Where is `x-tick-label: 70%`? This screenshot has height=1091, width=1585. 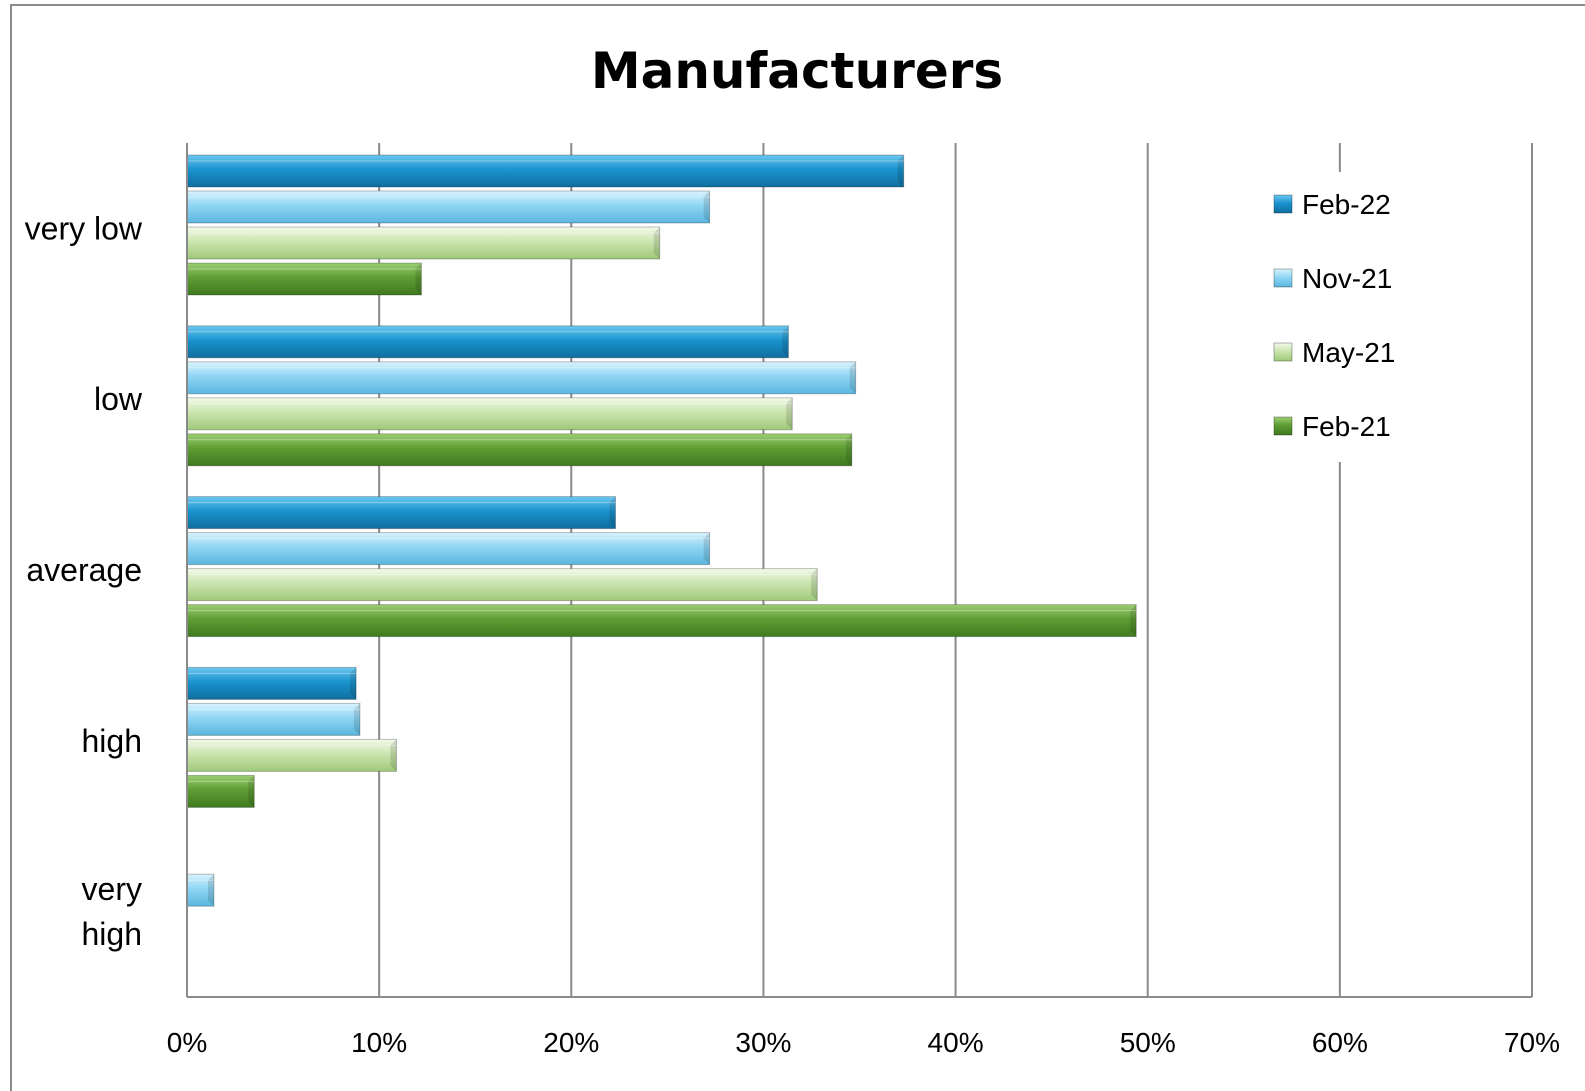 x-tick-label: 70% is located at coordinates (1532, 1042).